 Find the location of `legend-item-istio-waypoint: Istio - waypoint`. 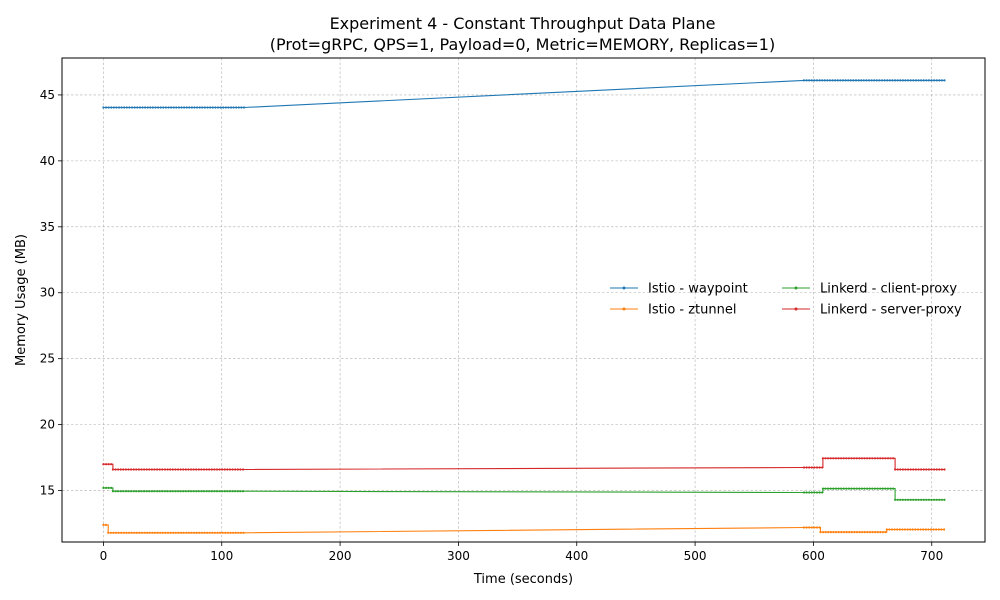

legend-item-istio-waypoint: Istio - waypoint is located at coordinates (679, 289).